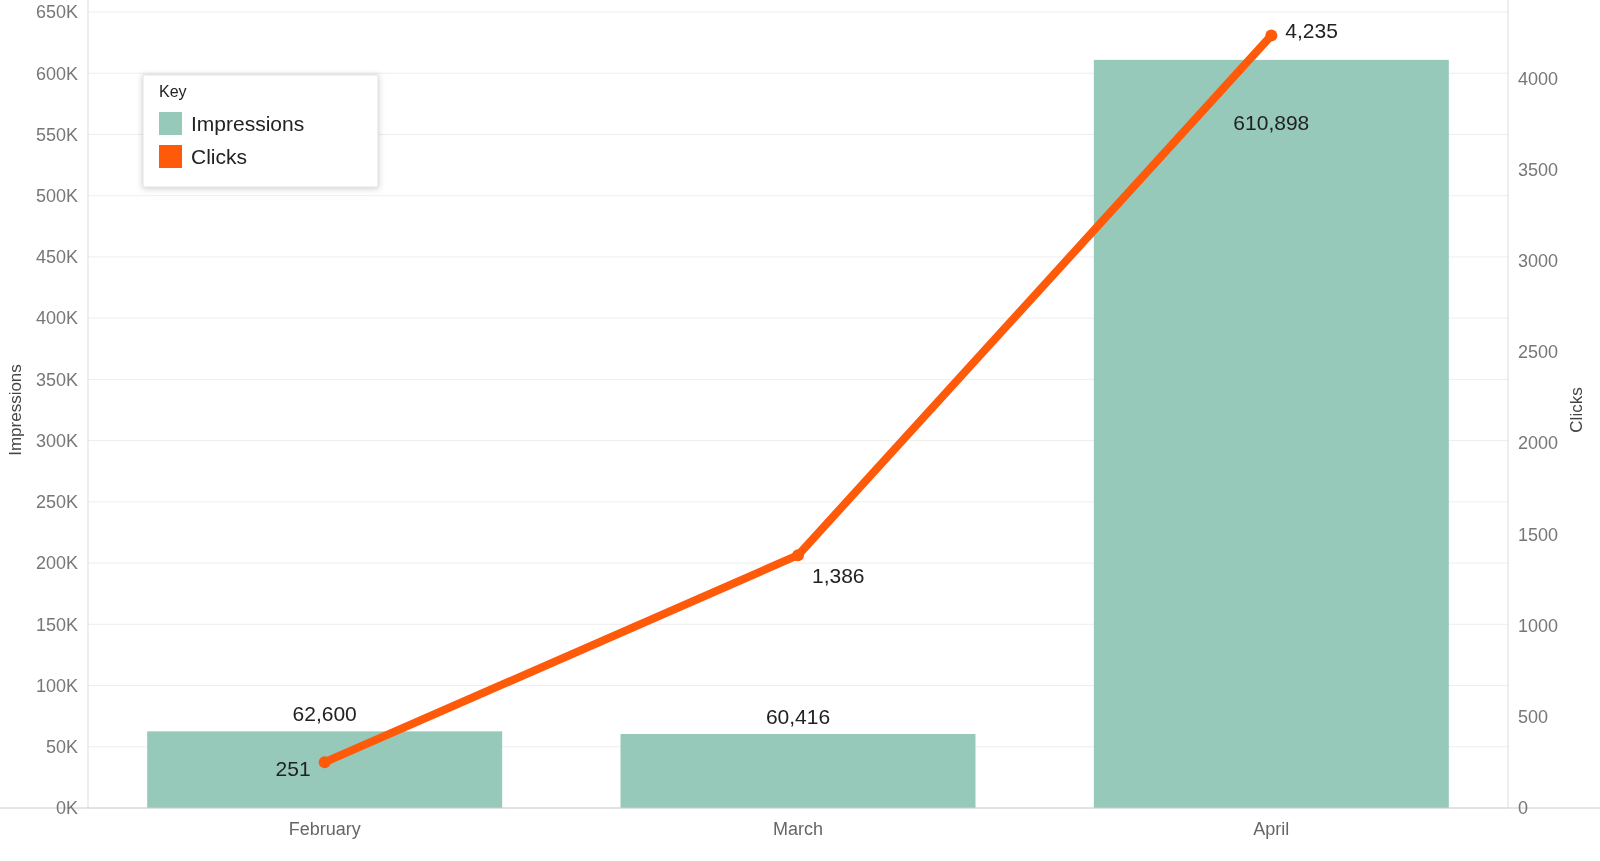  What do you see at coordinates (1538, 169) in the screenshot?
I see `y2-tick-label: 3500` at bounding box center [1538, 169].